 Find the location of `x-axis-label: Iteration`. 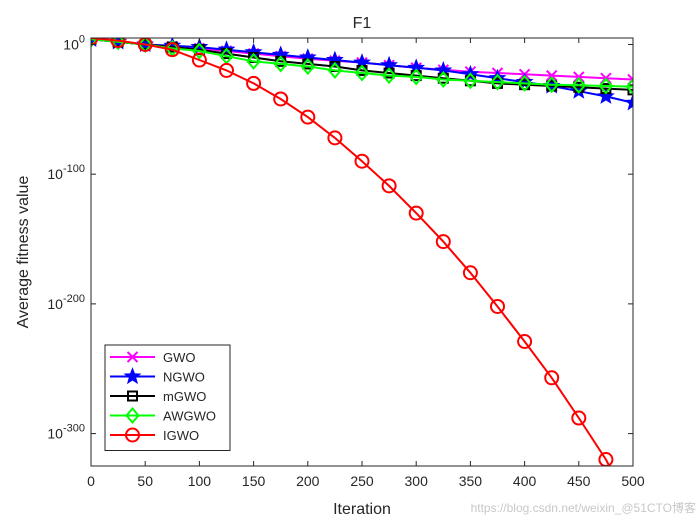

x-axis-label: Iteration is located at coordinates (362, 509).